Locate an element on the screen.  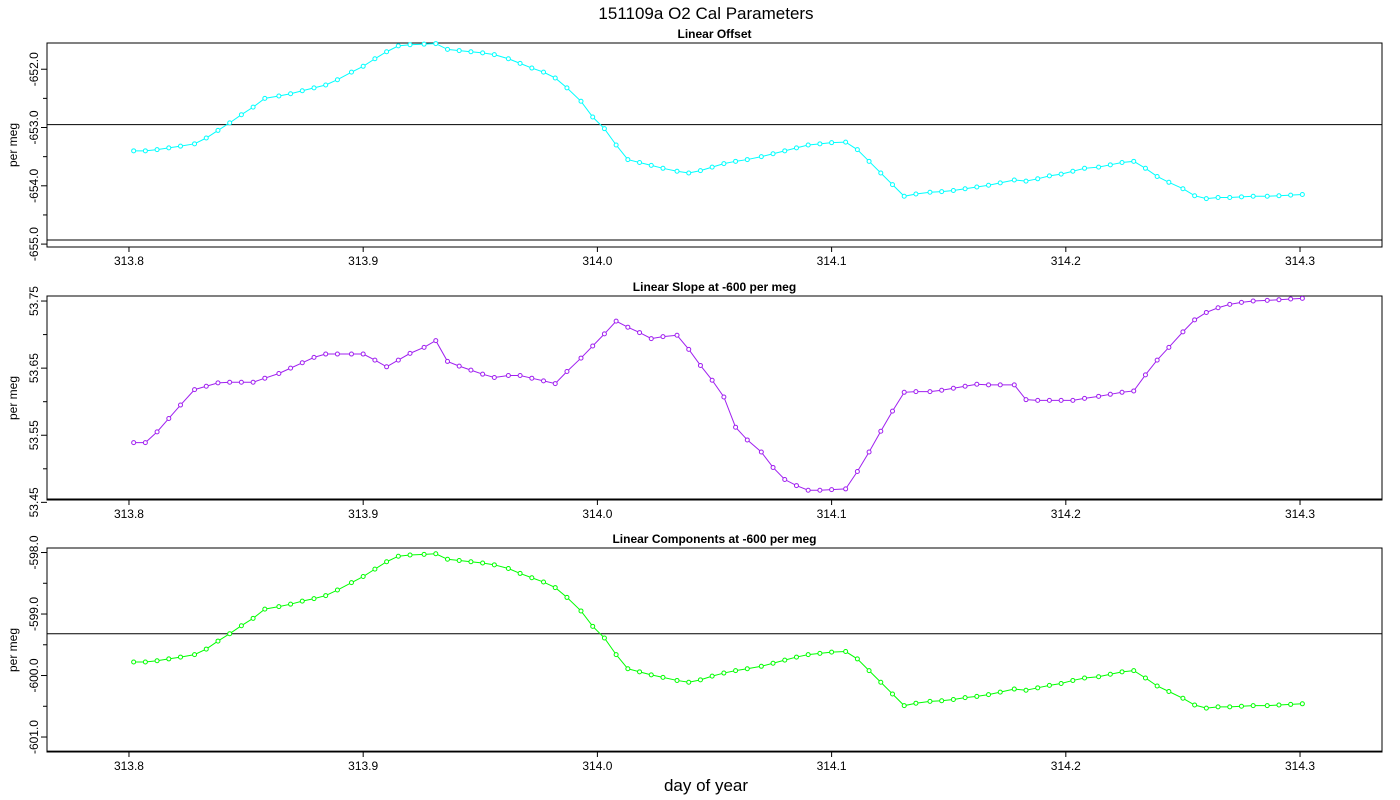
x-tick-label: 313.9 is located at coordinates (363, 766).